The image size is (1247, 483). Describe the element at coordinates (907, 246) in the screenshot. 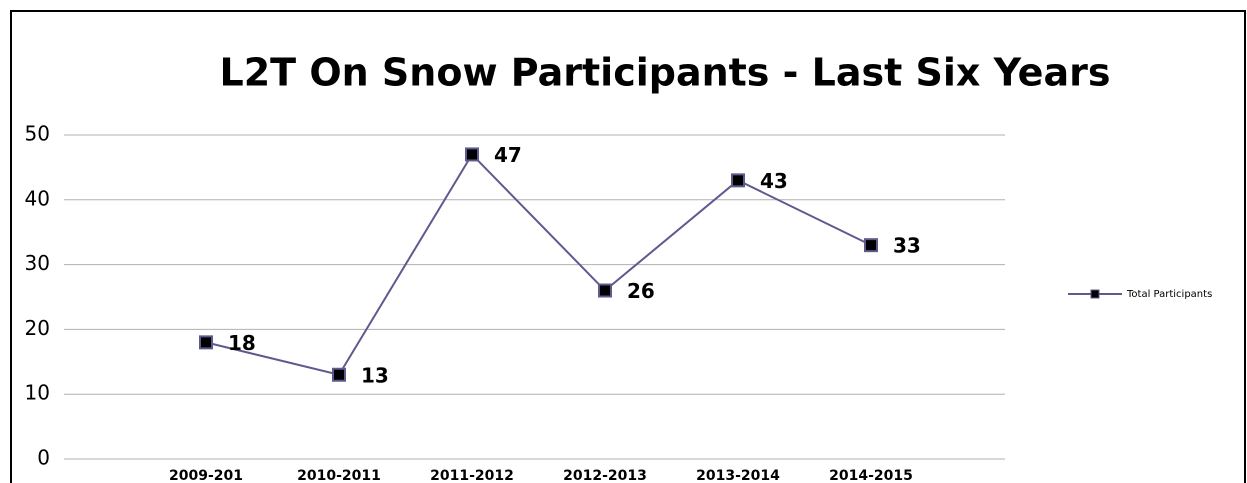

I see `data-label: 33` at that location.